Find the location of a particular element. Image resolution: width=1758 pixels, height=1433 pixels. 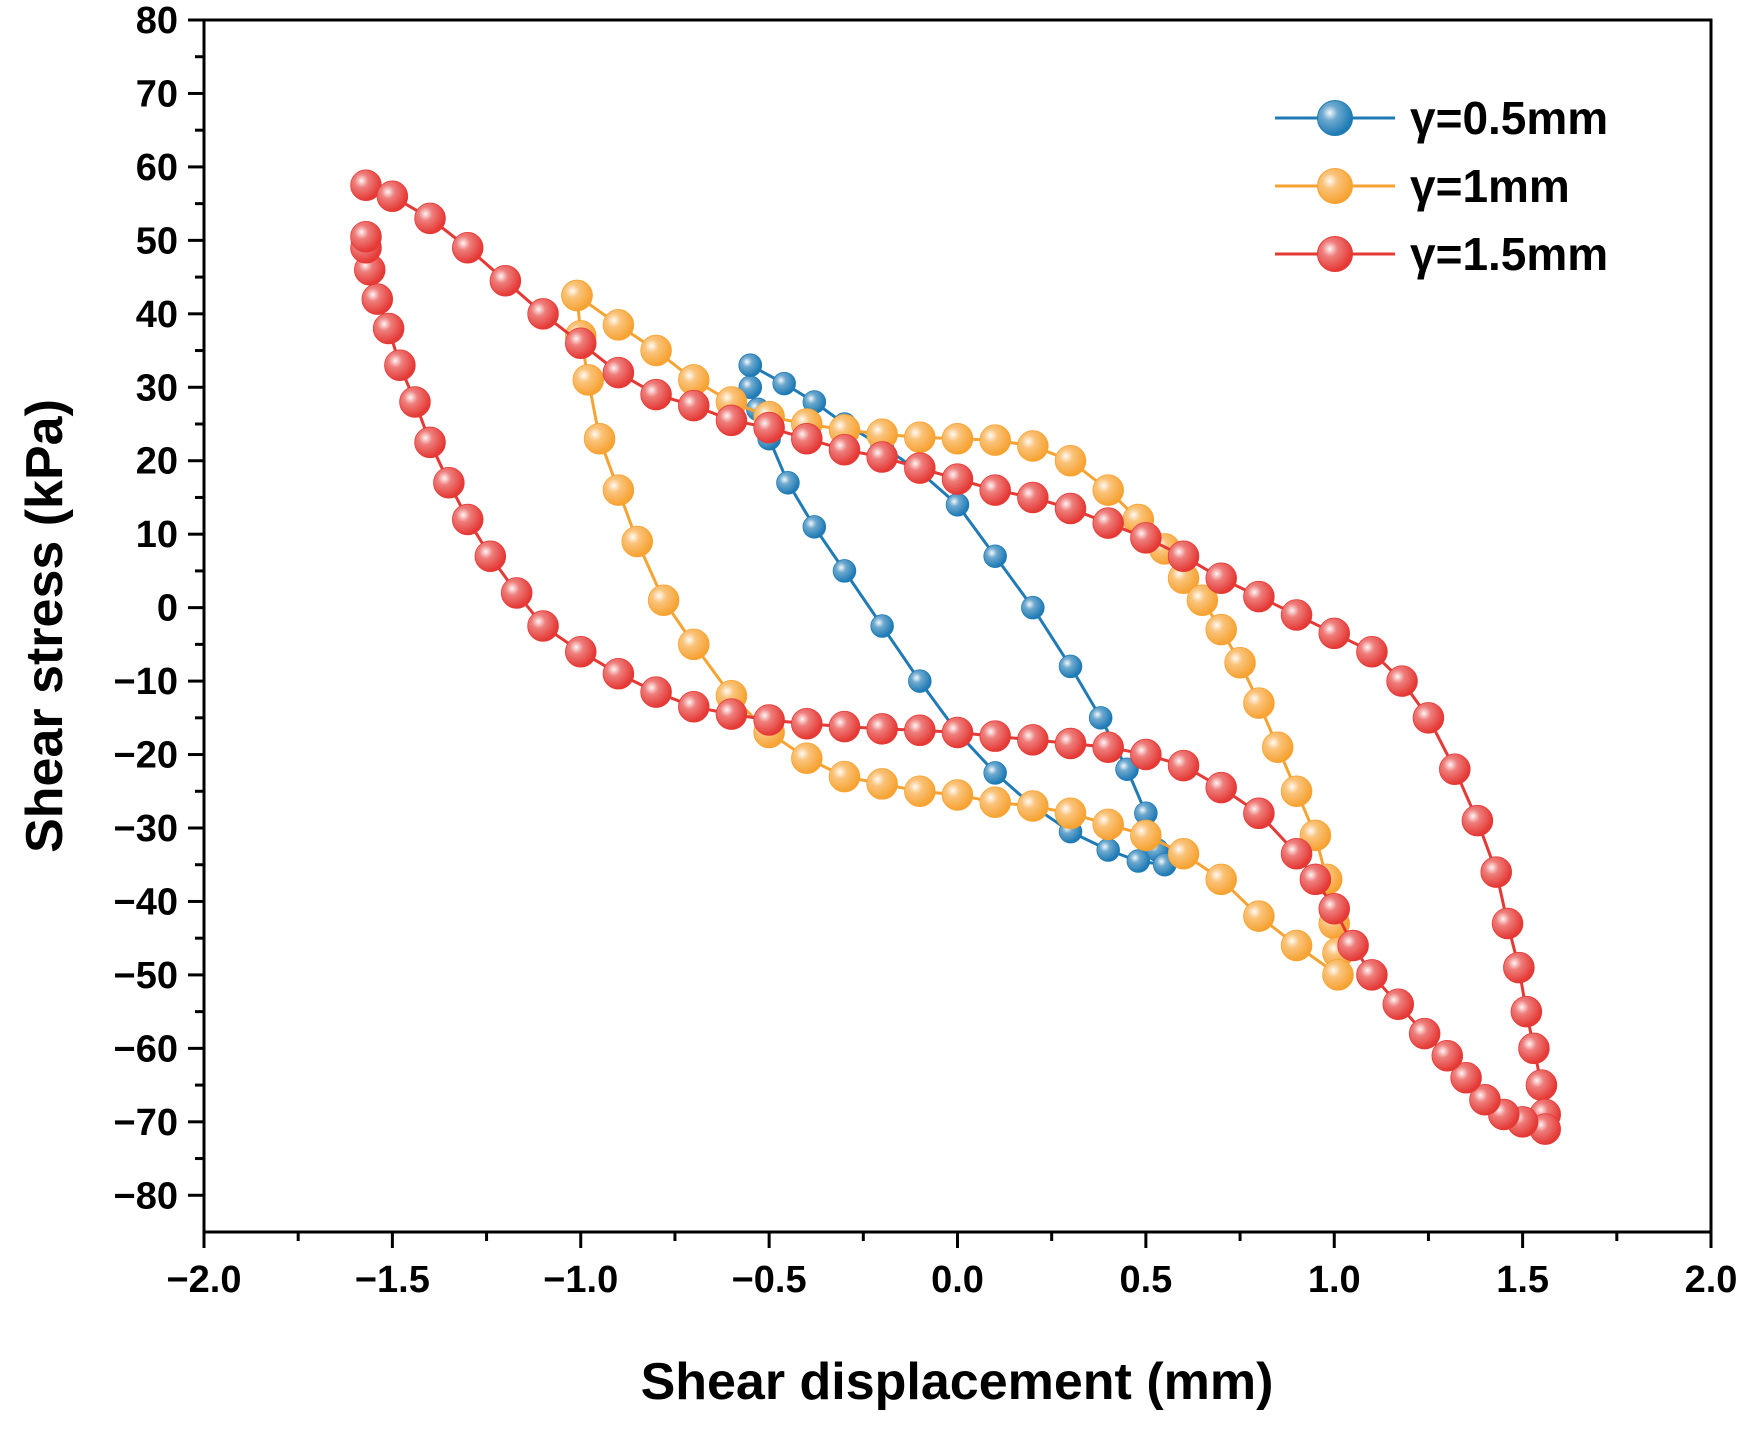

x-tick-label-7: 1.5 is located at coordinates (1522, 1280).